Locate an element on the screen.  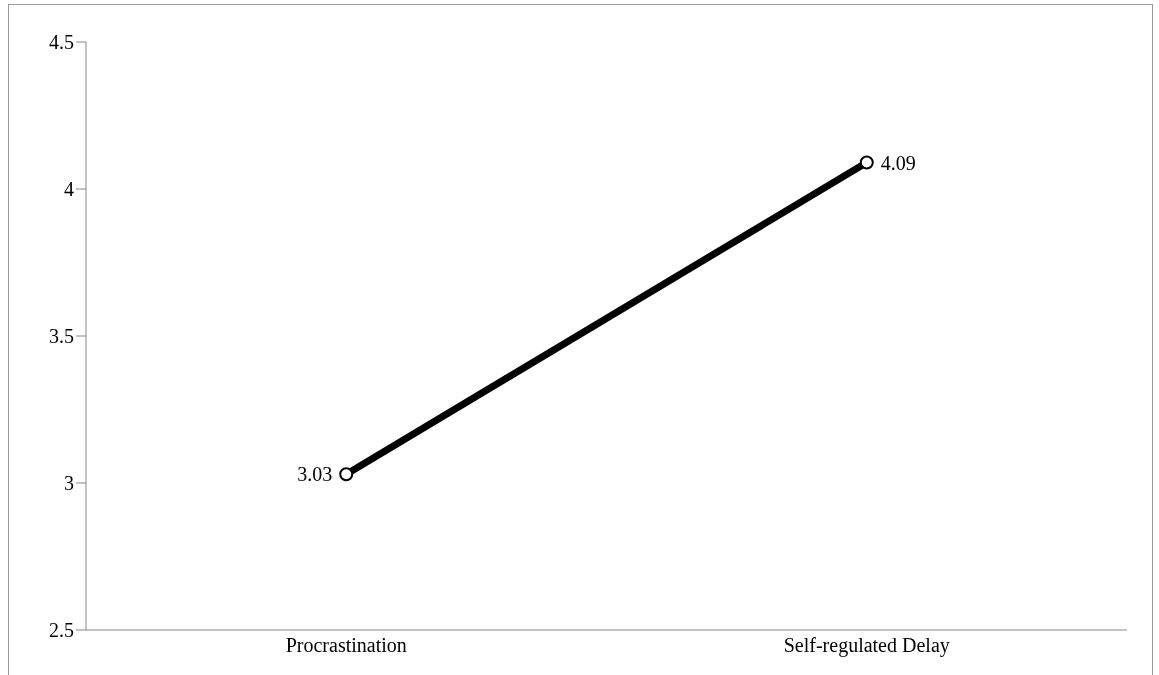
y-tick-label: 3 is located at coordinates (69, 483).